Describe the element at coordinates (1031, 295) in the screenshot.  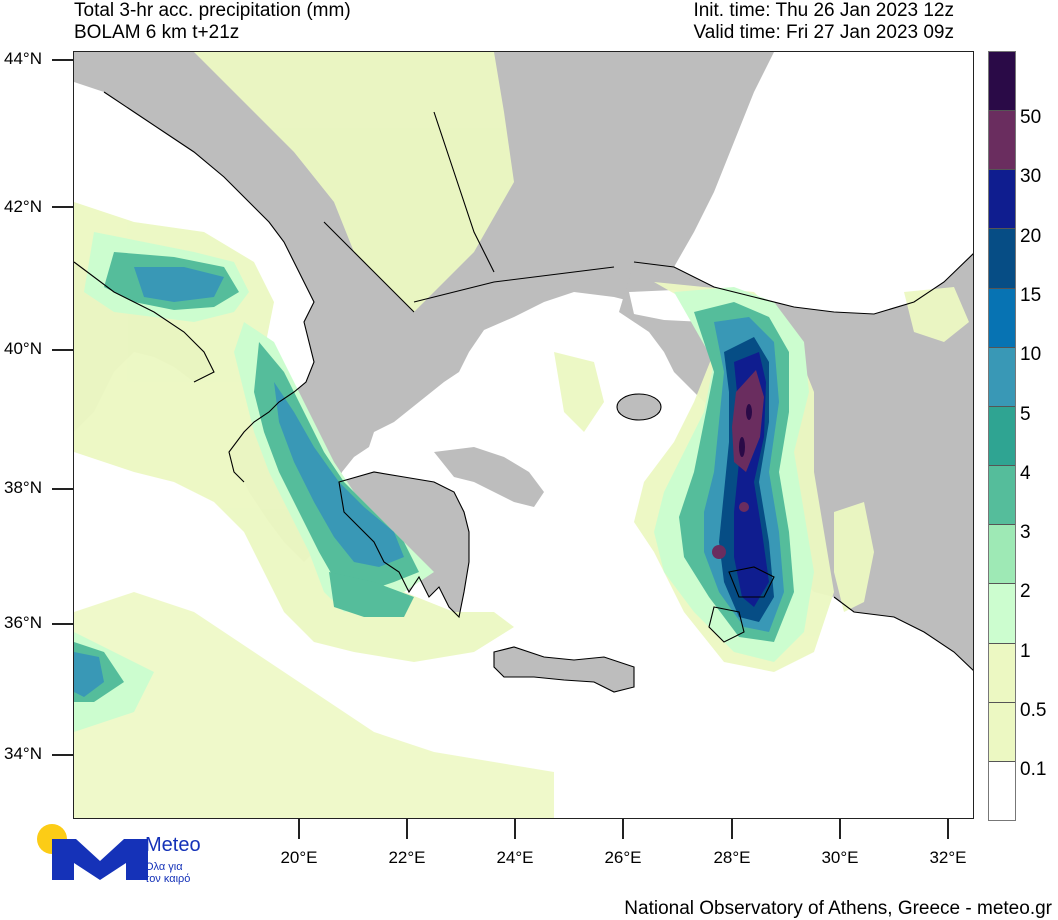
I see `colorbar-label: 15` at that location.